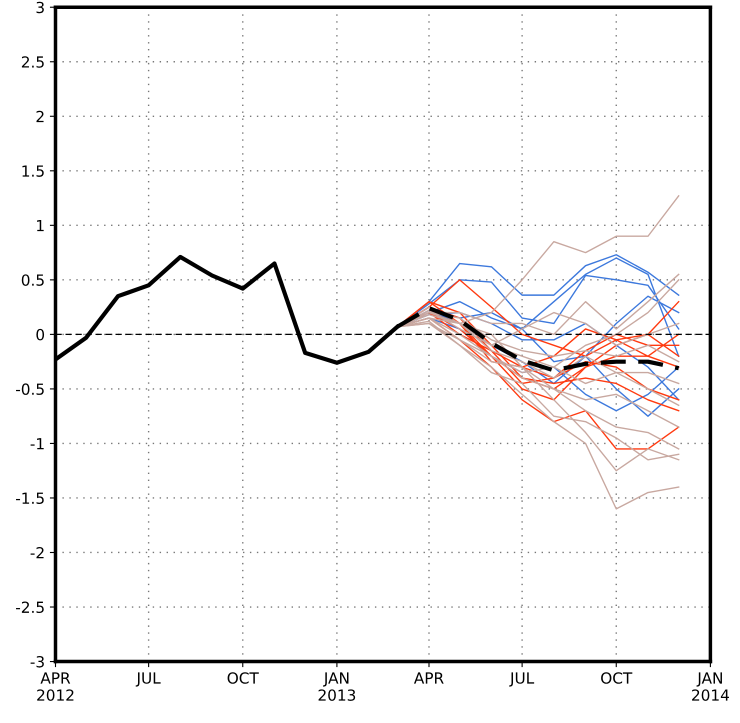  Describe the element at coordinates (40, 8) in the screenshot. I see `y-tick-label: 3` at that location.